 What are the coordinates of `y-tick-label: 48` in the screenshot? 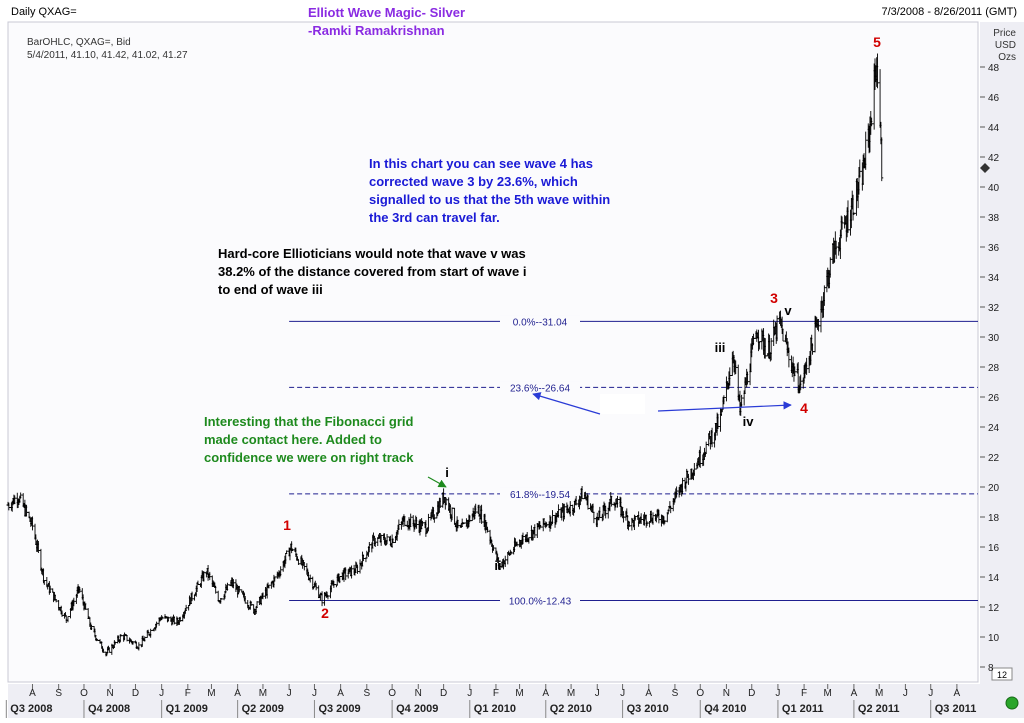 It's located at (994, 68).